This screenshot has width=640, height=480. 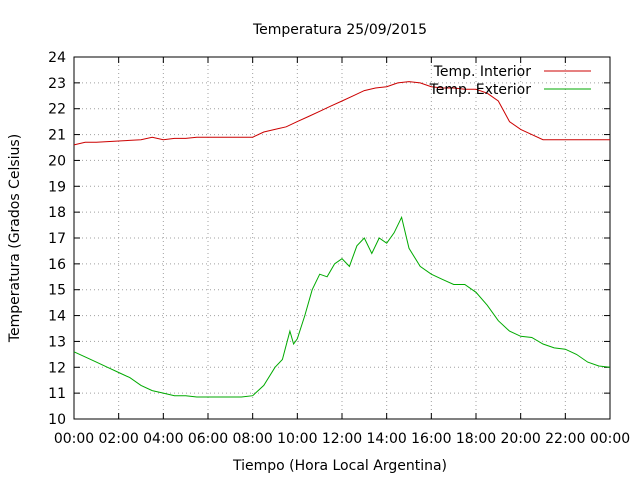 I want to click on y-tick-label: 21, so click(x=57, y=136).